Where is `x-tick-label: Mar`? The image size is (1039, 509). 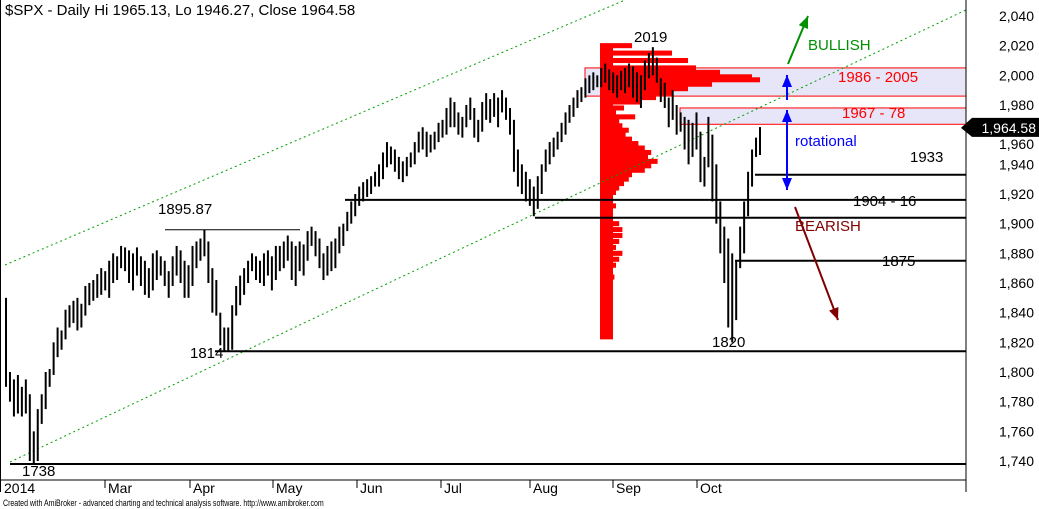
x-tick-label: Mar is located at coordinates (120, 488).